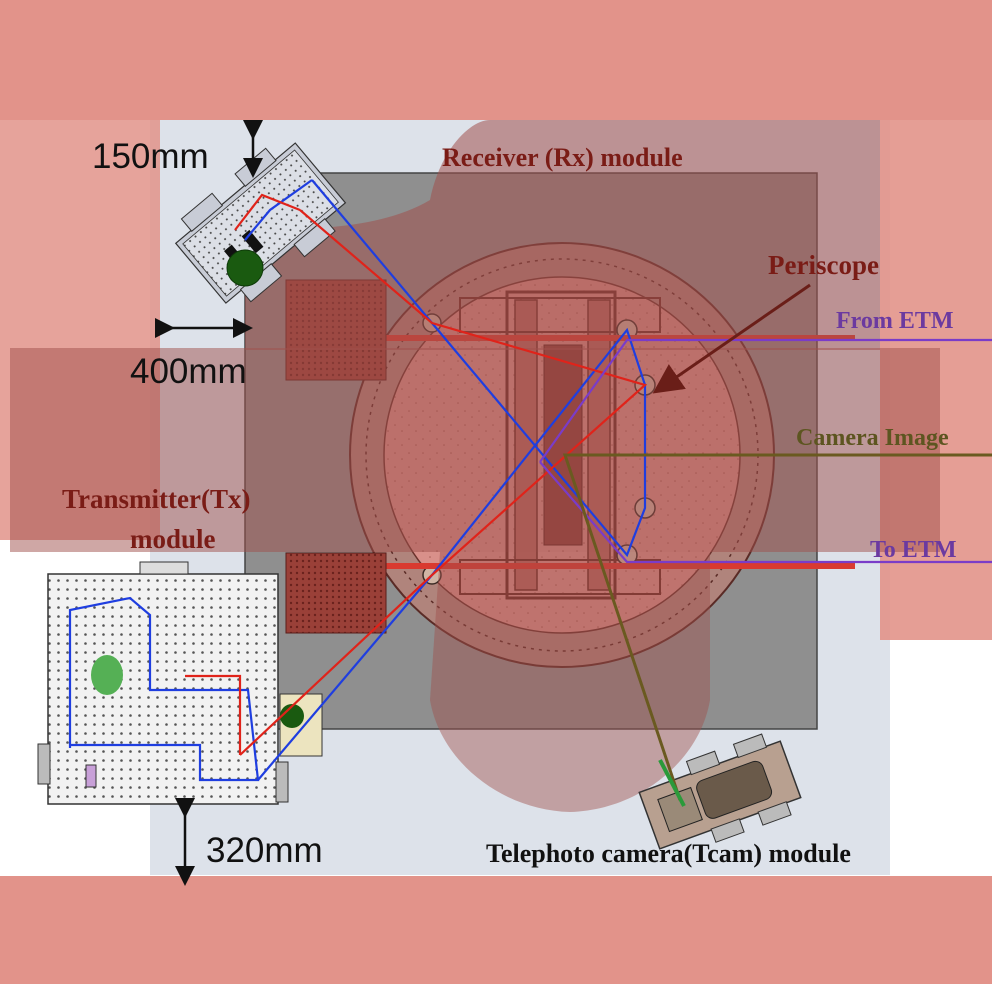 The image size is (992, 984). What do you see at coordinates (150, 156) in the screenshot?
I see `dim-150-label: 150mm` at bounding box center [150, 156].